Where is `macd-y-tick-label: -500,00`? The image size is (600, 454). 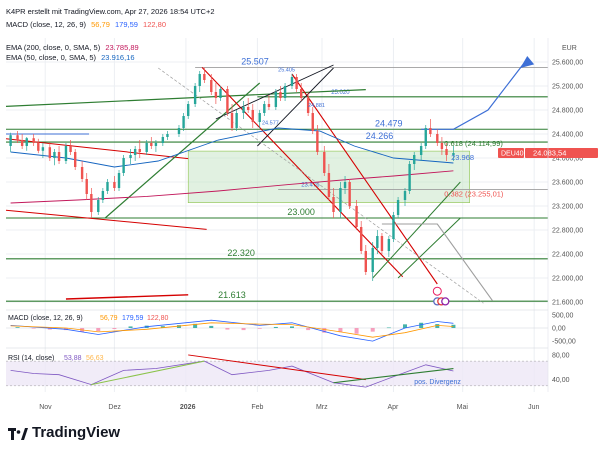
macd-y-tick-label: -500,00 is located at coordinates (564, 342).